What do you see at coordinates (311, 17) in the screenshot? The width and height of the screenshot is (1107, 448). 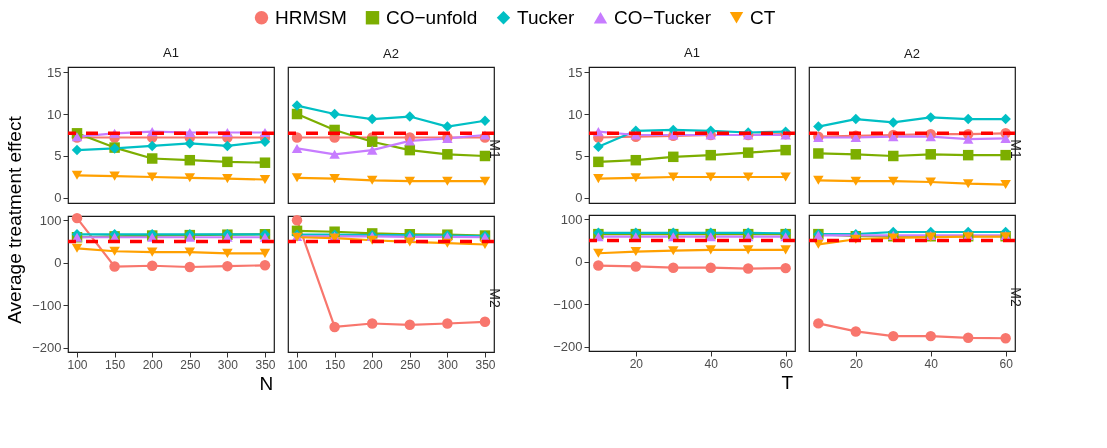 I see `legend-label: HRMSM` at bounding box center [311, 17].